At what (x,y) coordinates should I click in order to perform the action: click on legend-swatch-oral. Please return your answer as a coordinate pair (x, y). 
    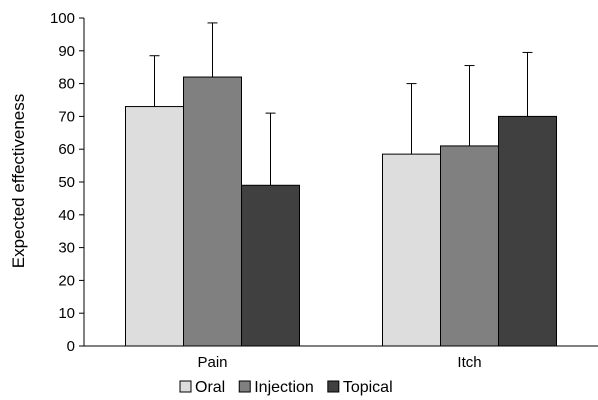
    Looking at the image, I should click on (185, 386).